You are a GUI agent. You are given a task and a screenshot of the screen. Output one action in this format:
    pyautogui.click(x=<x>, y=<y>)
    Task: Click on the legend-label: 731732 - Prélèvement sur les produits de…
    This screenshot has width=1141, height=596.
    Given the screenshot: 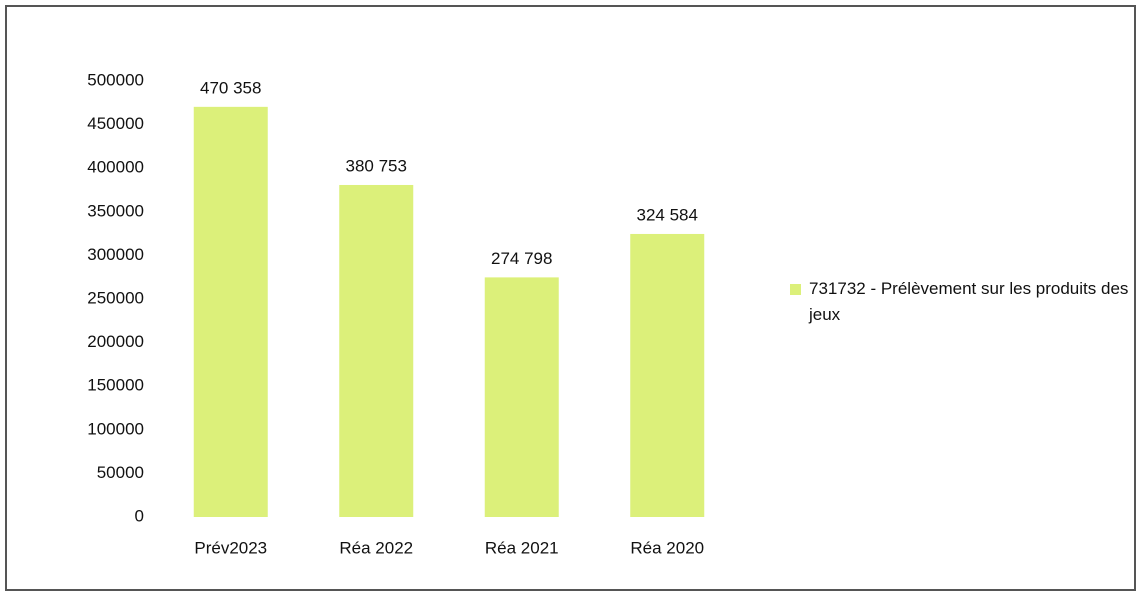 What is the action you would take?
    pyautogui.click(x=969, y=301)
    